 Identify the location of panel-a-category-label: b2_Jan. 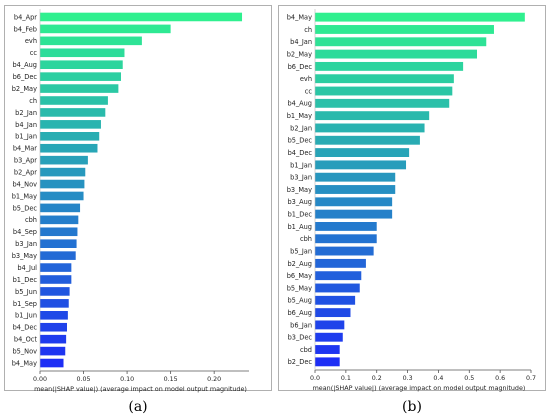
(26, 113).